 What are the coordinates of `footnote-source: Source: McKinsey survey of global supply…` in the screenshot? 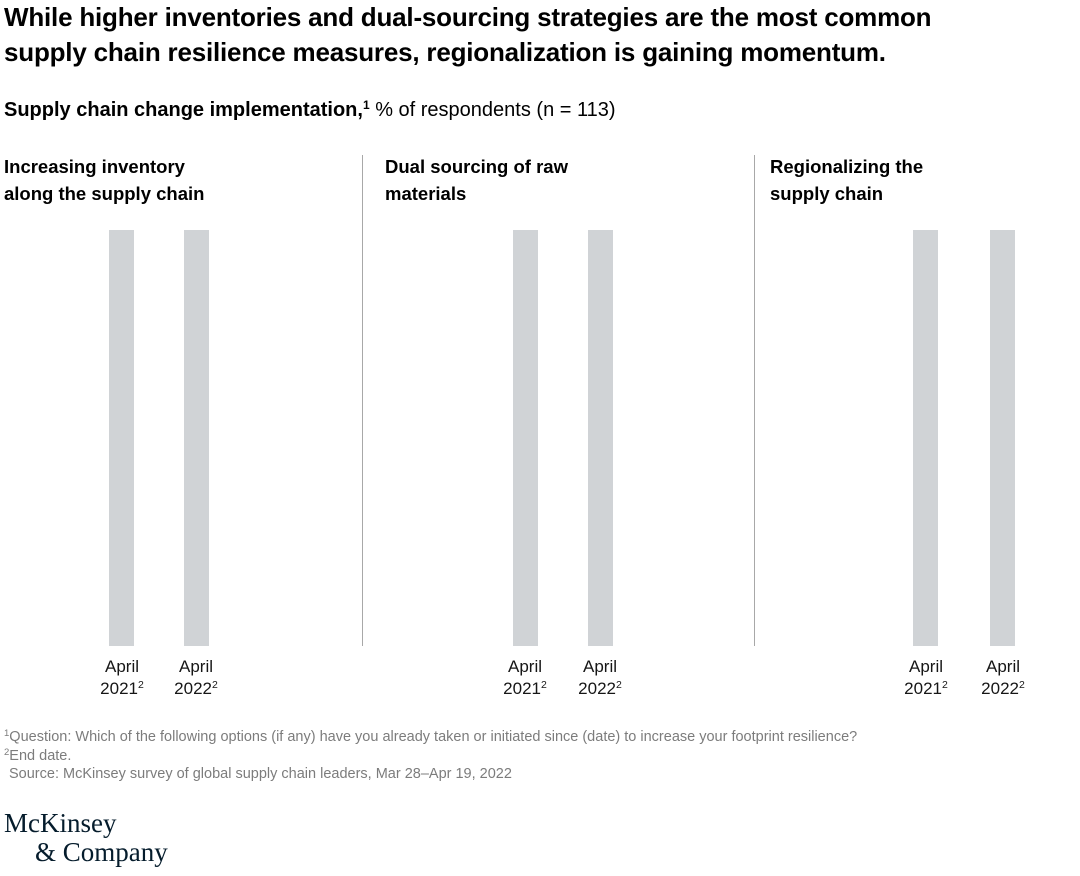 It's located at (260, 774).